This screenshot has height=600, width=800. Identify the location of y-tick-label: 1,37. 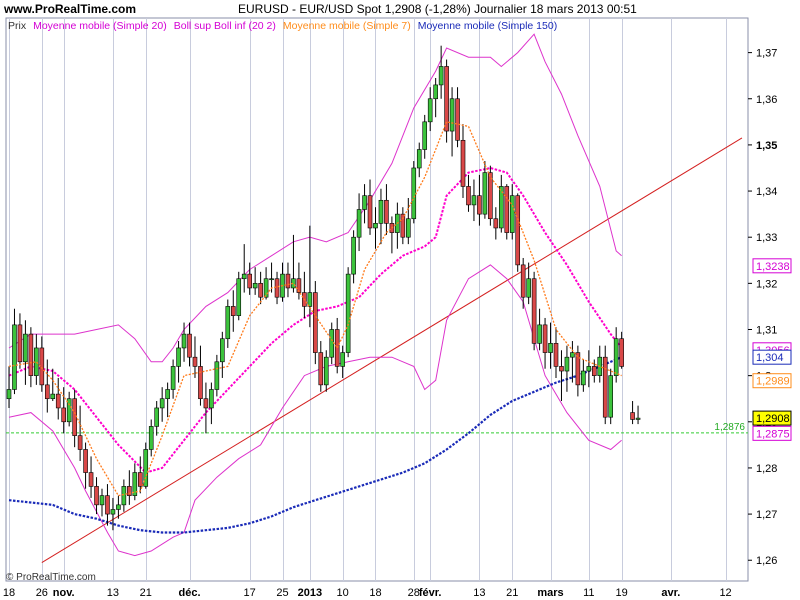
(766, 54).